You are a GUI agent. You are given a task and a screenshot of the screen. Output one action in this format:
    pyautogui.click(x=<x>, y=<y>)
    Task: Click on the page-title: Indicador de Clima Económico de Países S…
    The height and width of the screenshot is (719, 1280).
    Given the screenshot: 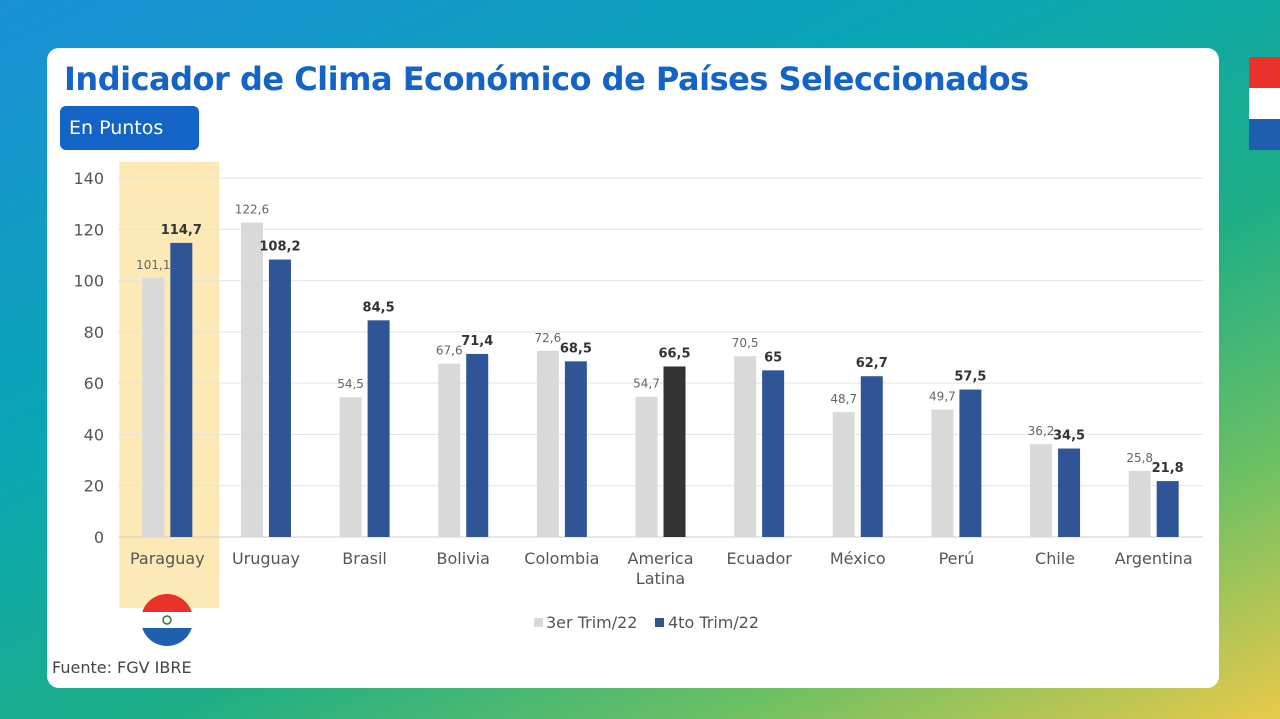 What is the action you would take?
    pyautogui.click(x=546, y=79)
    